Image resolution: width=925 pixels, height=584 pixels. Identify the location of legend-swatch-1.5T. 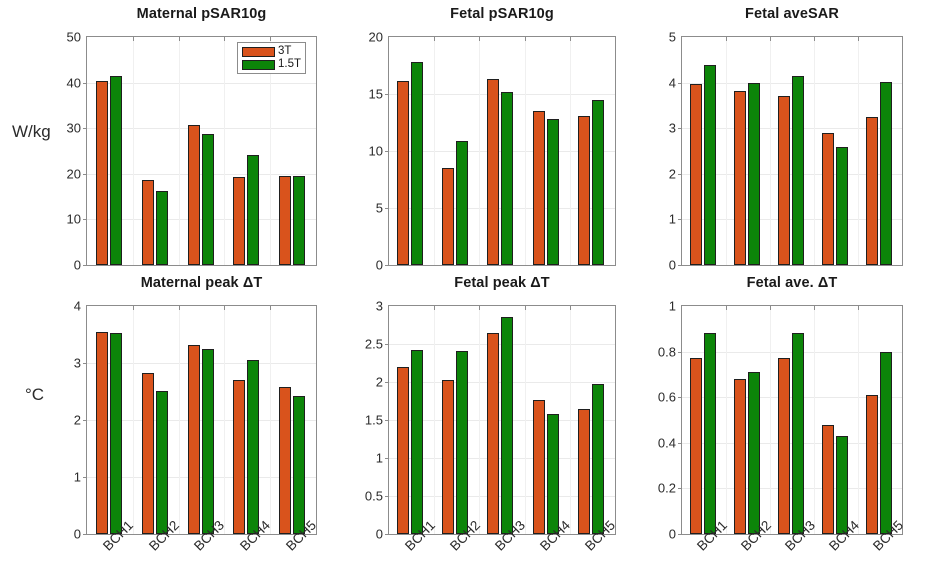
(258, 64).